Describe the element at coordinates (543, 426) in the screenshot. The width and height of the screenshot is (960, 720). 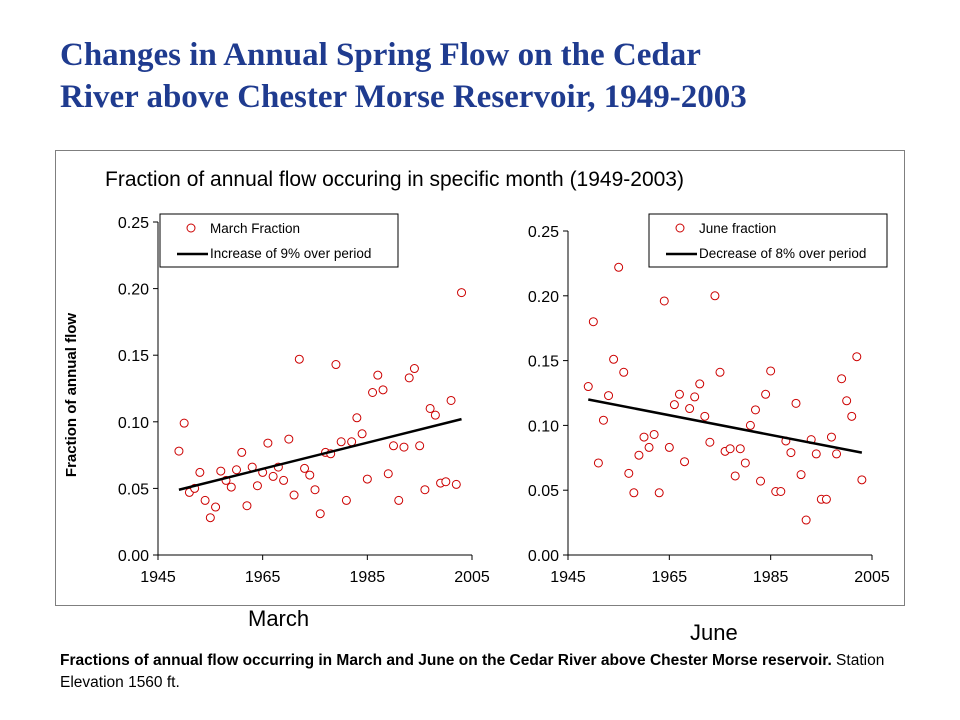
I see `june-y-tick-label: 0.10` at that location.